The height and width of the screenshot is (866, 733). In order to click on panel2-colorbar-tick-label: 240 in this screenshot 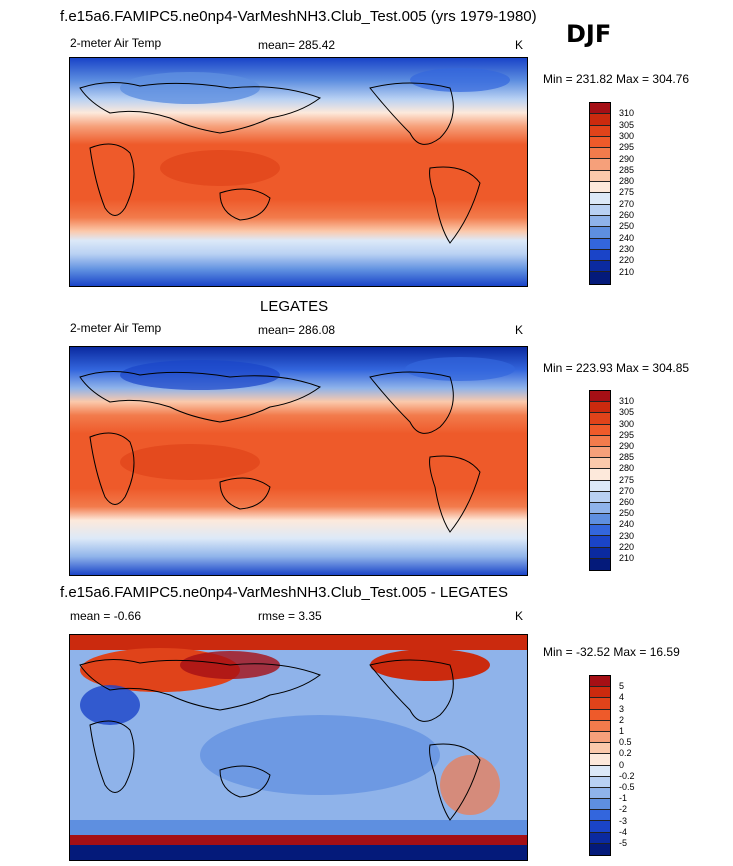, I will do `click(627, 524)`.